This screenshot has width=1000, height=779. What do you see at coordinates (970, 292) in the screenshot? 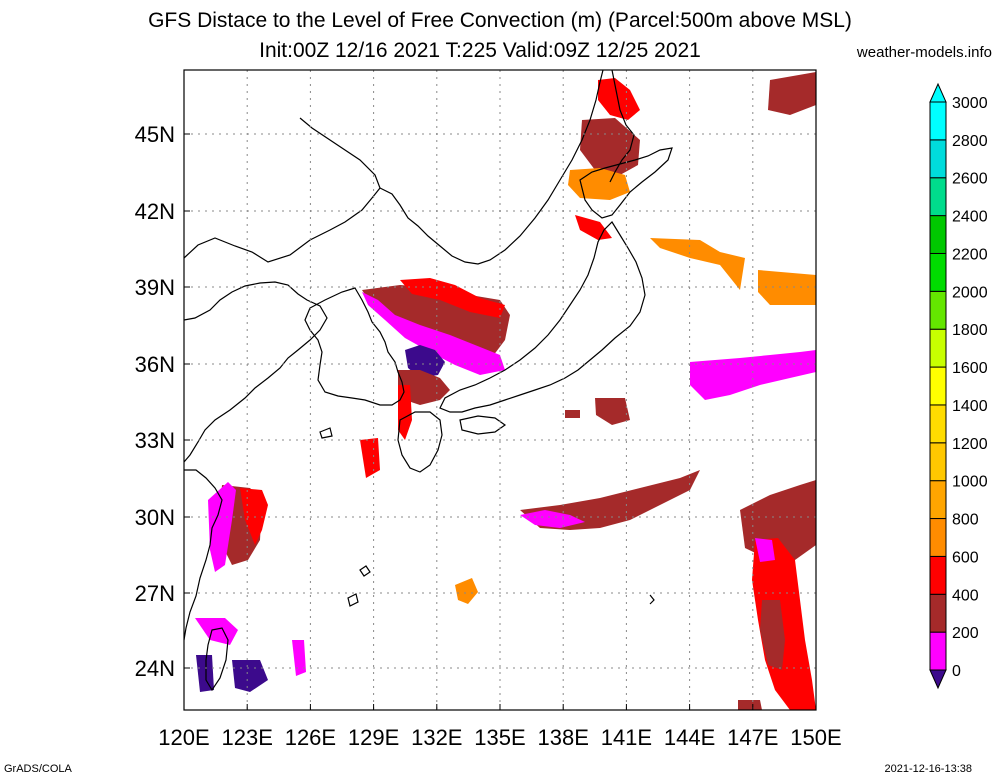
I see `colorbar-tick-label: 2000` at bounding box center [970, 292].